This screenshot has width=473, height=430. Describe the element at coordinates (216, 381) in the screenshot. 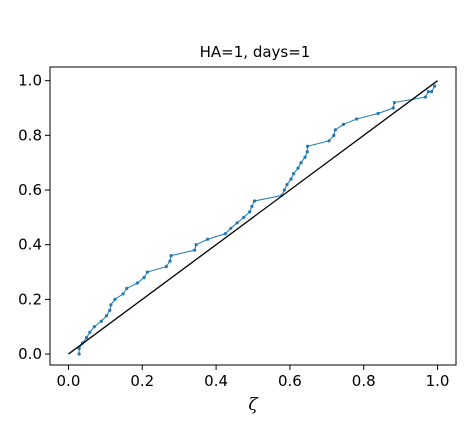

I see `x-tick-label: 0.4` at that location.